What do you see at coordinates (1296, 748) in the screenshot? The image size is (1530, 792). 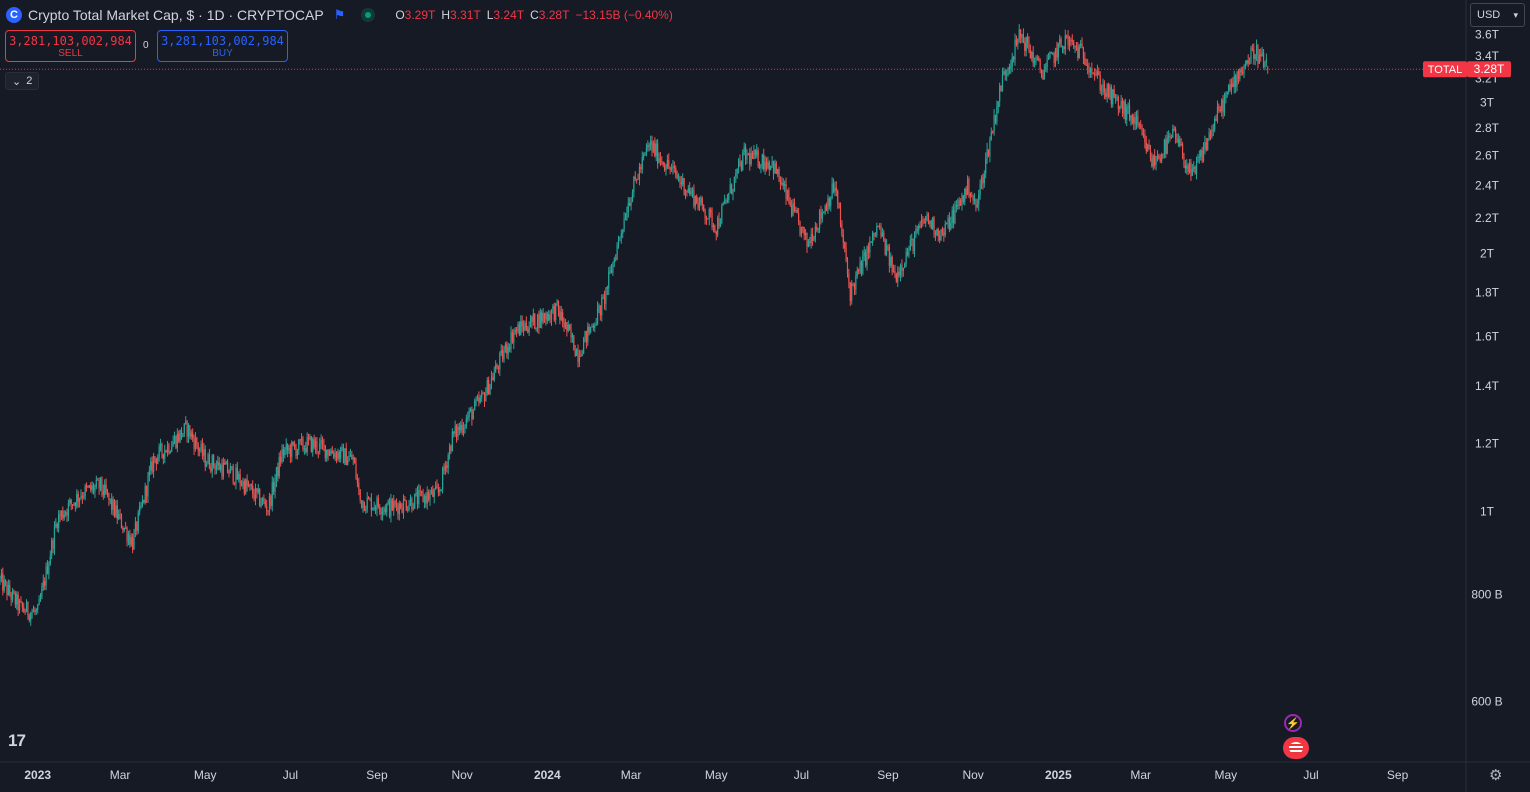 I see `us-flag-event-icon` at bounding box center [1296, 748].